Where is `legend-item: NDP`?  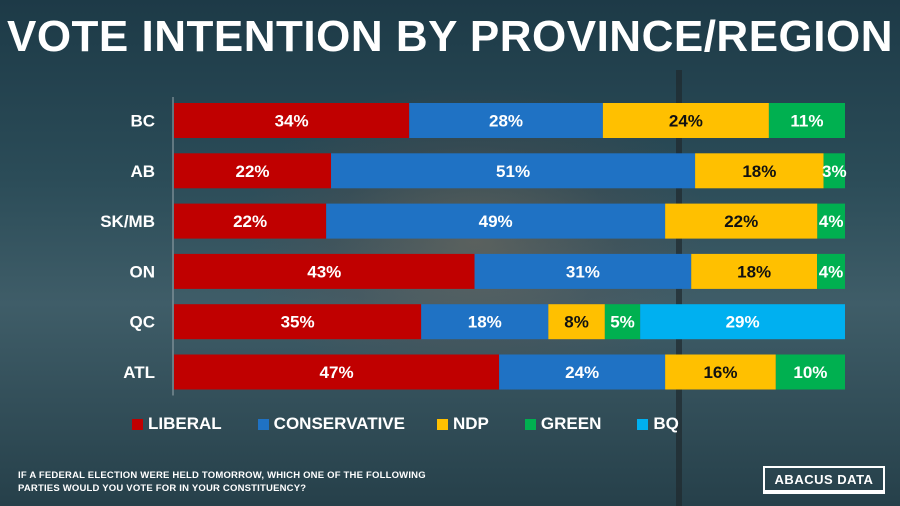
legend-item: NDP is located at coordinates (462, 424).